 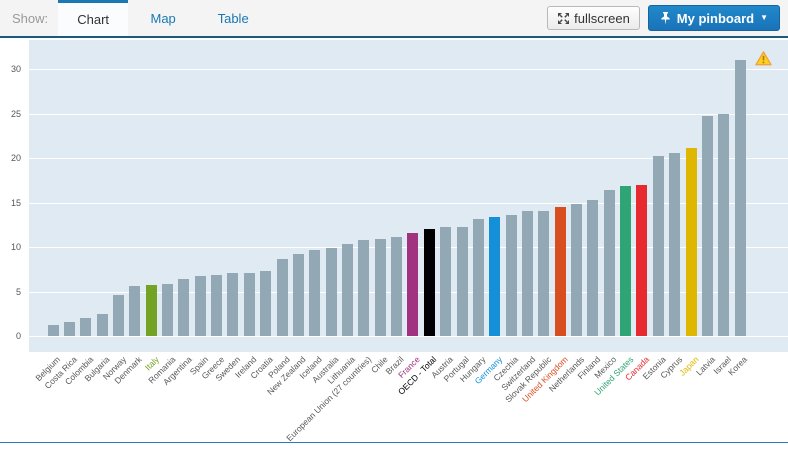 What do you see at coordinates (233, 304) in the screenshot?
I see `bar-sweden` at bounding box center [233, 304].